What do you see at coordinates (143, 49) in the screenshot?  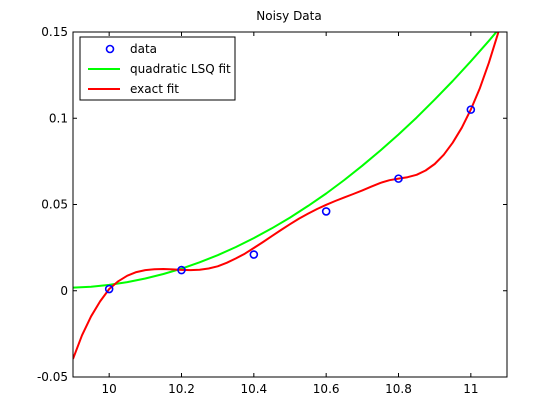 I see `legend-label-0: data` at bounding box center [143, 49].